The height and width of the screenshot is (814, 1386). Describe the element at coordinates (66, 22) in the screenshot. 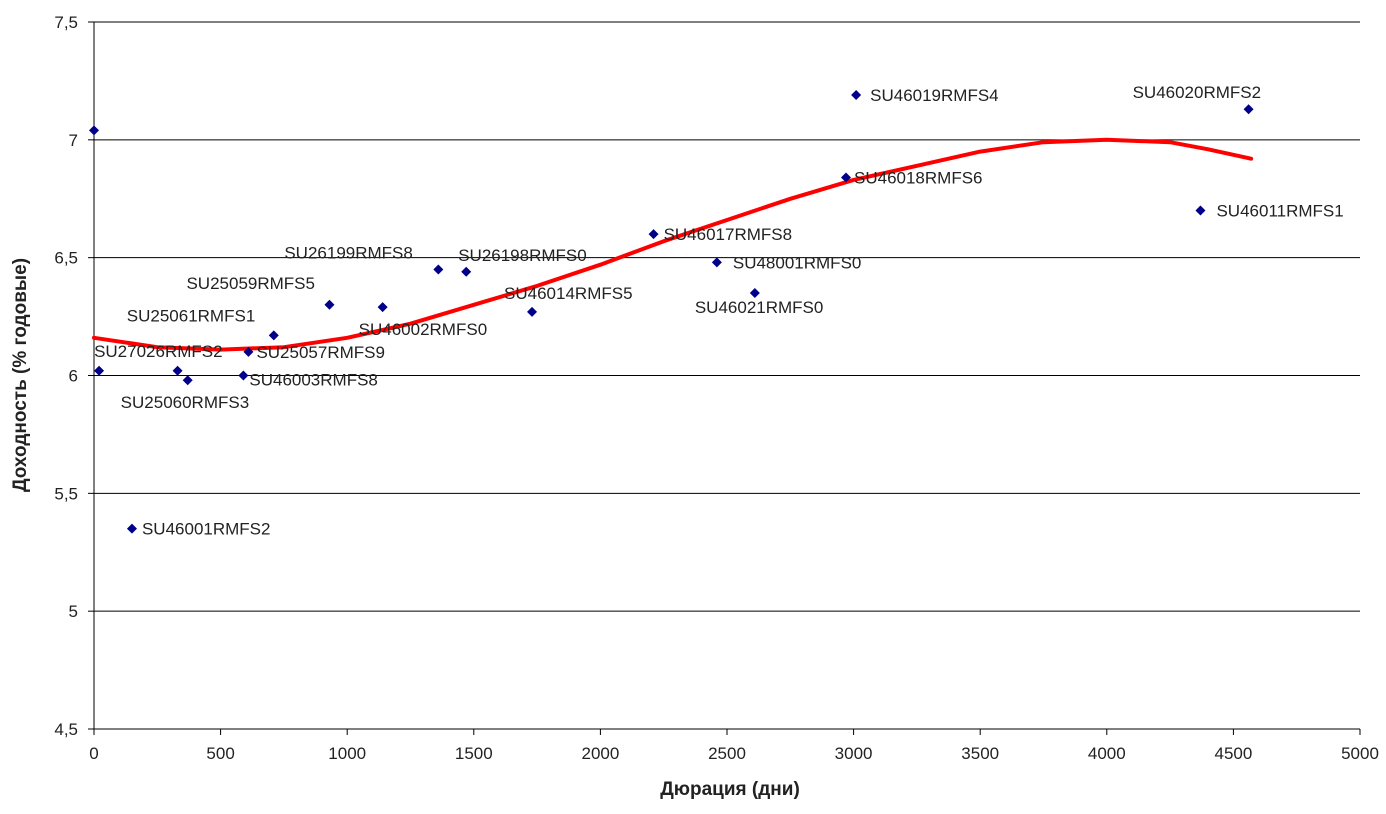

I see `y-tick-label: 7,5` at that location.